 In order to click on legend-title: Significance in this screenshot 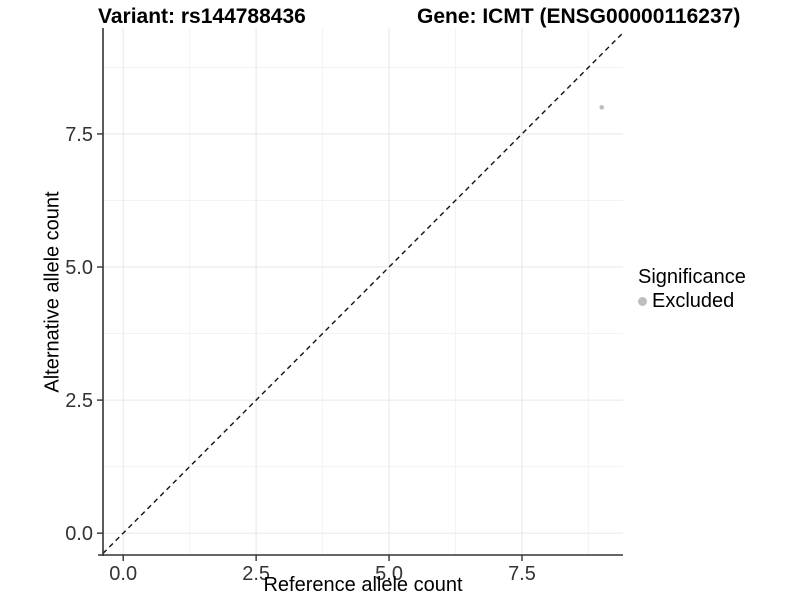, I will do `click(692, 277)`.